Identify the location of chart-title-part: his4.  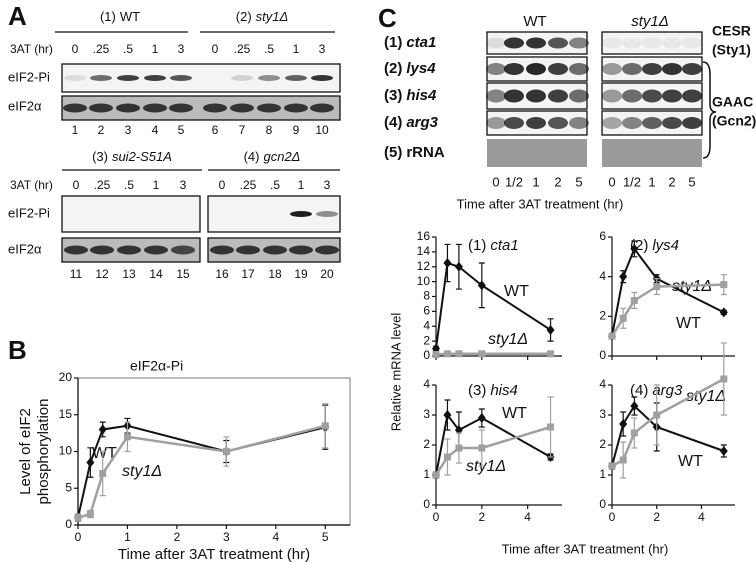
(504, 390).